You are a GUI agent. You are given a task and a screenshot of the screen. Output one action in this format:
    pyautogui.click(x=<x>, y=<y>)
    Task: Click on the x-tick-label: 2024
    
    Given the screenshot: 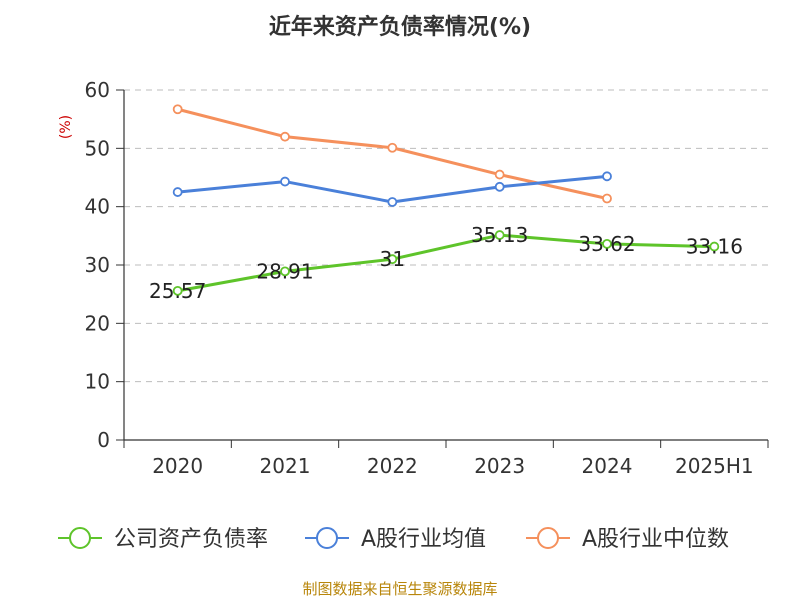 What is the action you would take?
    pyautogui.click(x=607, y=466)
    